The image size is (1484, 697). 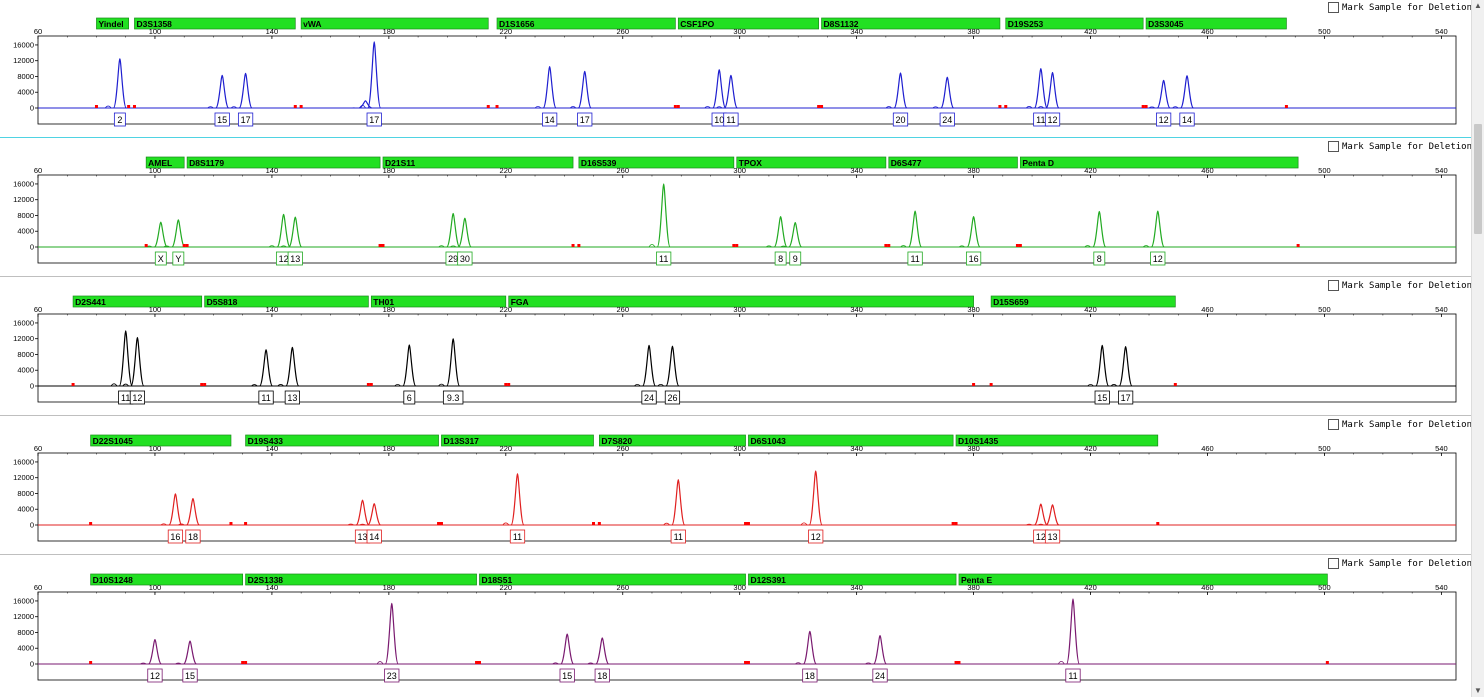 I want to click on locus-marker-bar: D1S1656, so click(x=586, y=23).